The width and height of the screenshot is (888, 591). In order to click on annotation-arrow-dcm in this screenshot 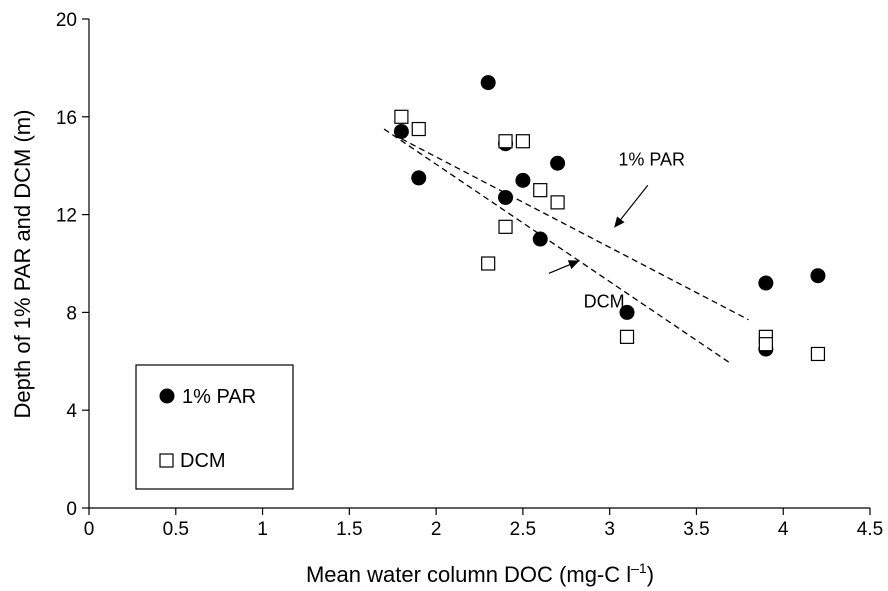, I will do `click(564, 267)`.